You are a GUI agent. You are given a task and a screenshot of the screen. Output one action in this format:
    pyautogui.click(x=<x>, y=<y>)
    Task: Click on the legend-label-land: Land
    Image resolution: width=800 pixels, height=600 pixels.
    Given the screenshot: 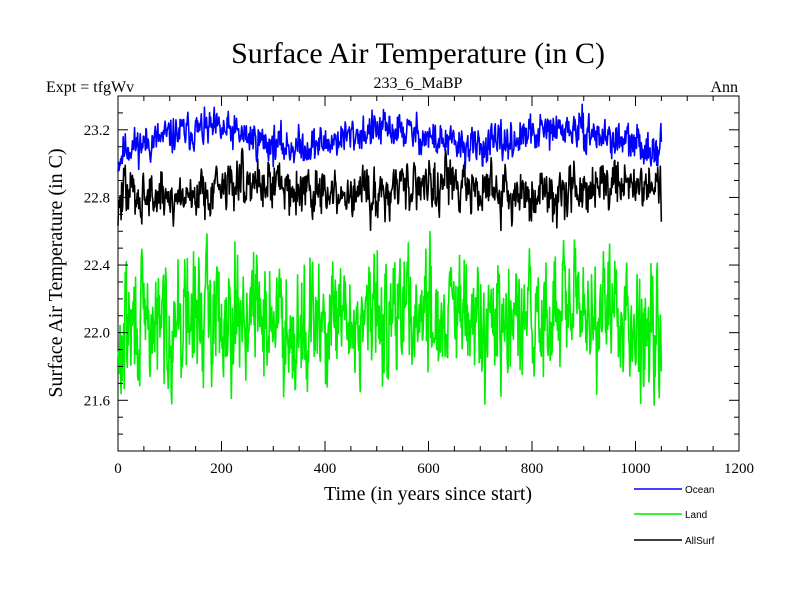 What is the action you would take?
    pyautogui.click(x=696, y=515)
    